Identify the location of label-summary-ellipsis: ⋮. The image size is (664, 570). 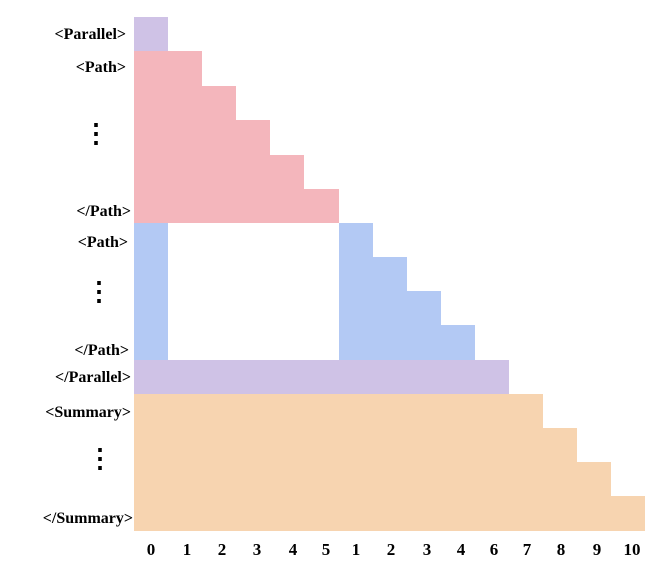
(100, 458).